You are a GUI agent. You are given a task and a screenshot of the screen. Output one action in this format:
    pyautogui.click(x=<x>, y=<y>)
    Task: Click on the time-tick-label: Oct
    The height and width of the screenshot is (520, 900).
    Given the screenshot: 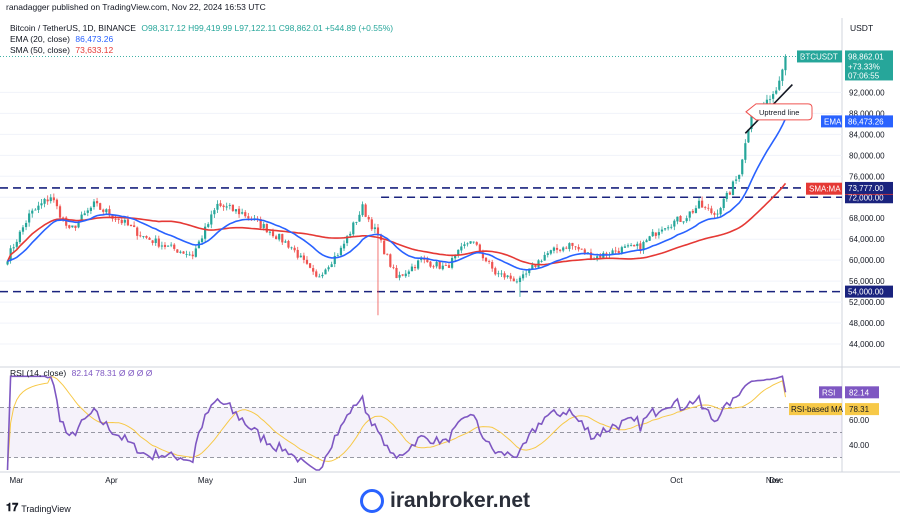 What is the action you would take?
    pyautogui.click(x=676, y=480)
    